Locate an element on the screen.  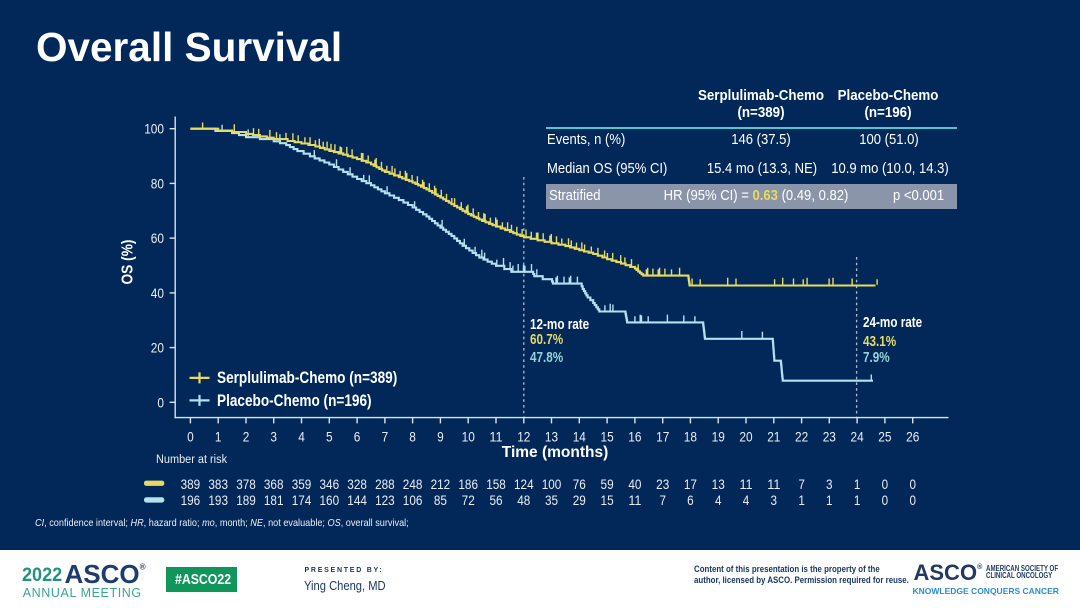
svg-text: 174 is located at coordinates (302, 500).